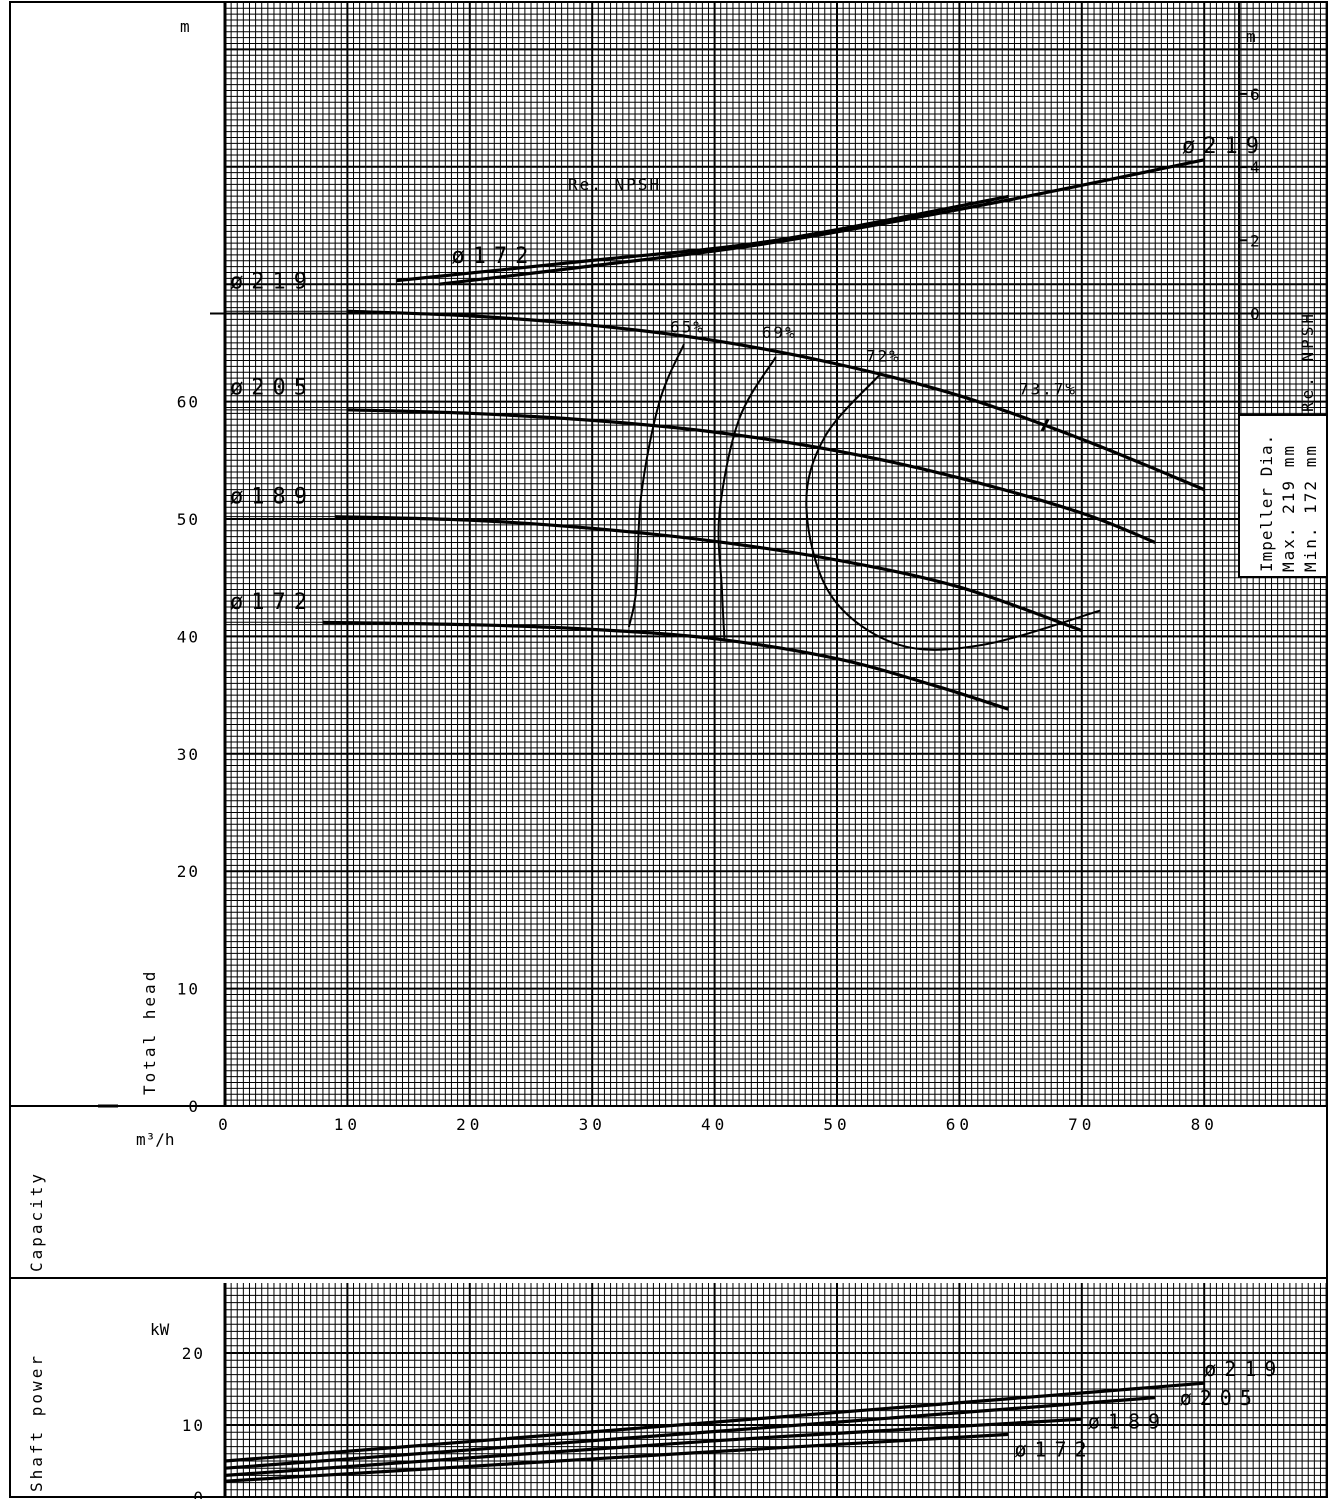 The width and height of the screenshot is (1335, 1499). Describe the element at coordinates (1266, 503) in the screenshot. I see `impeller-box-title: Impeller Dia.` at that location.